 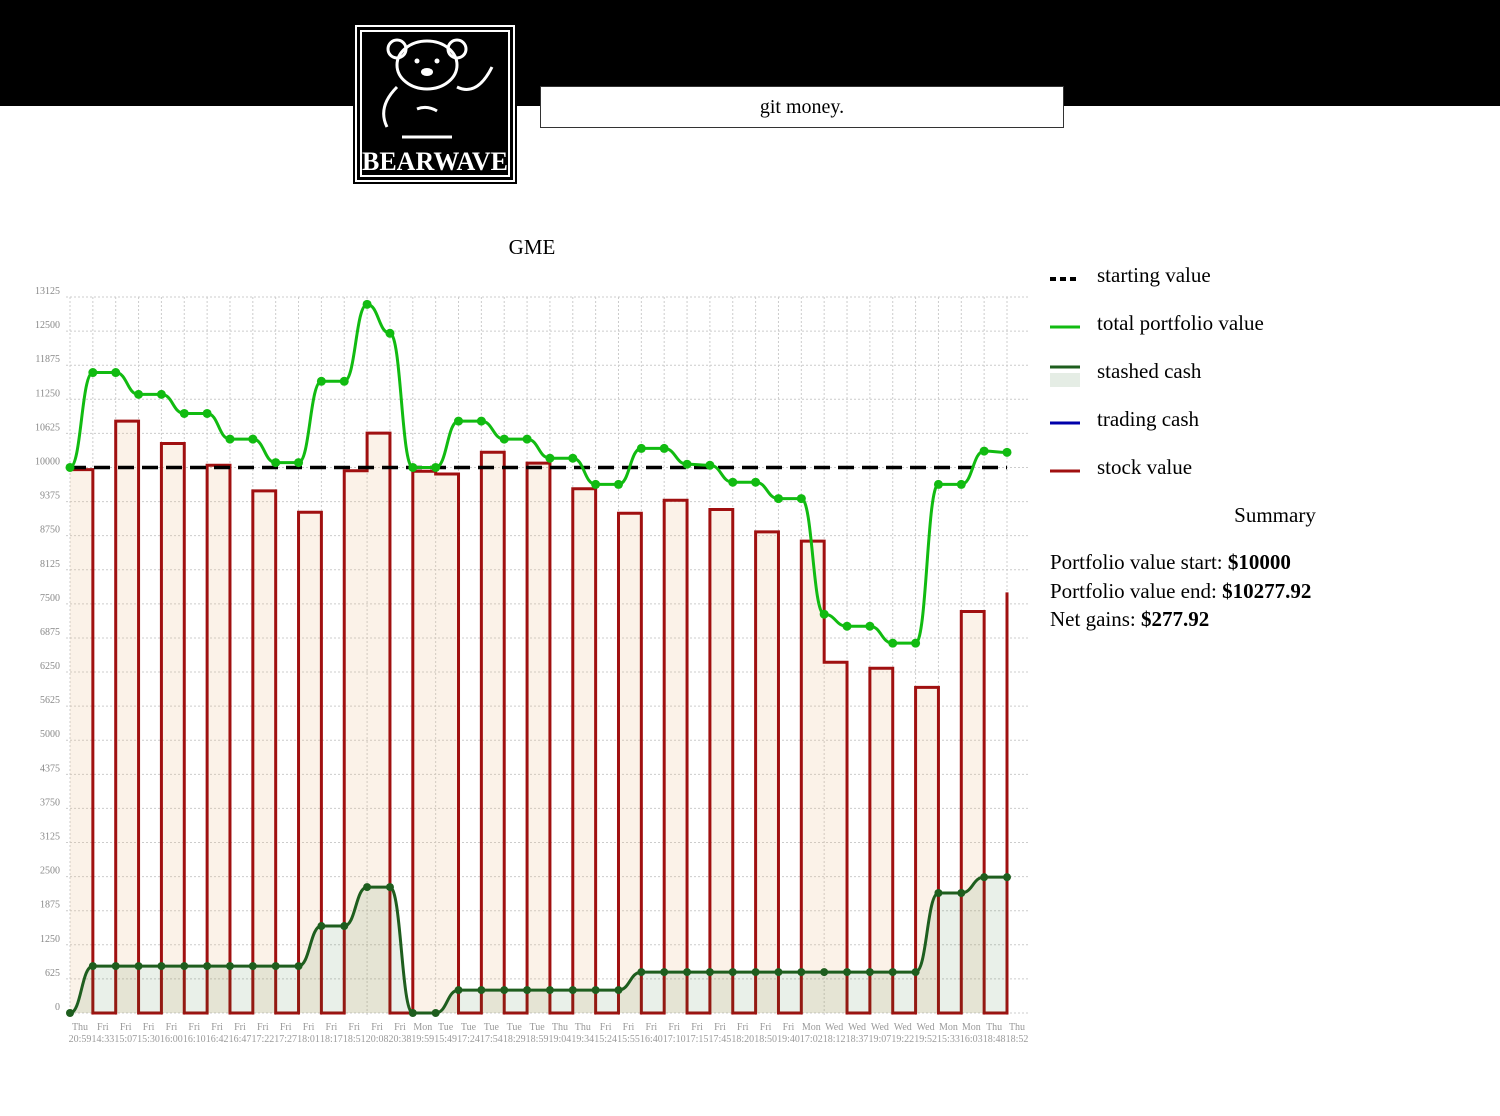 I want to click on x-tick-label: 19:04, so click(x=560, y=1039).